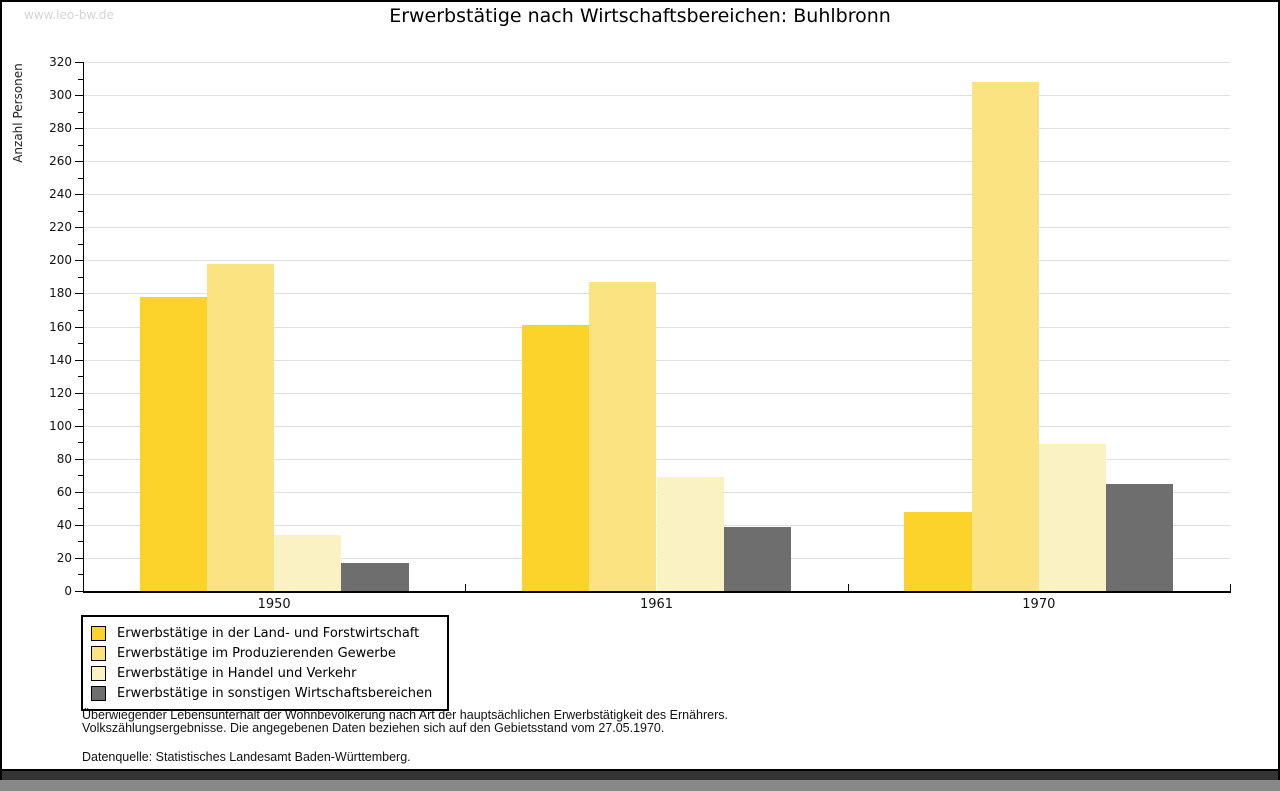 The image size is (1280, 791). What do you see at coordinates (60, 227) in the screenshot?
I see `y-tick-label: 220` at bounding box center [60, 227].